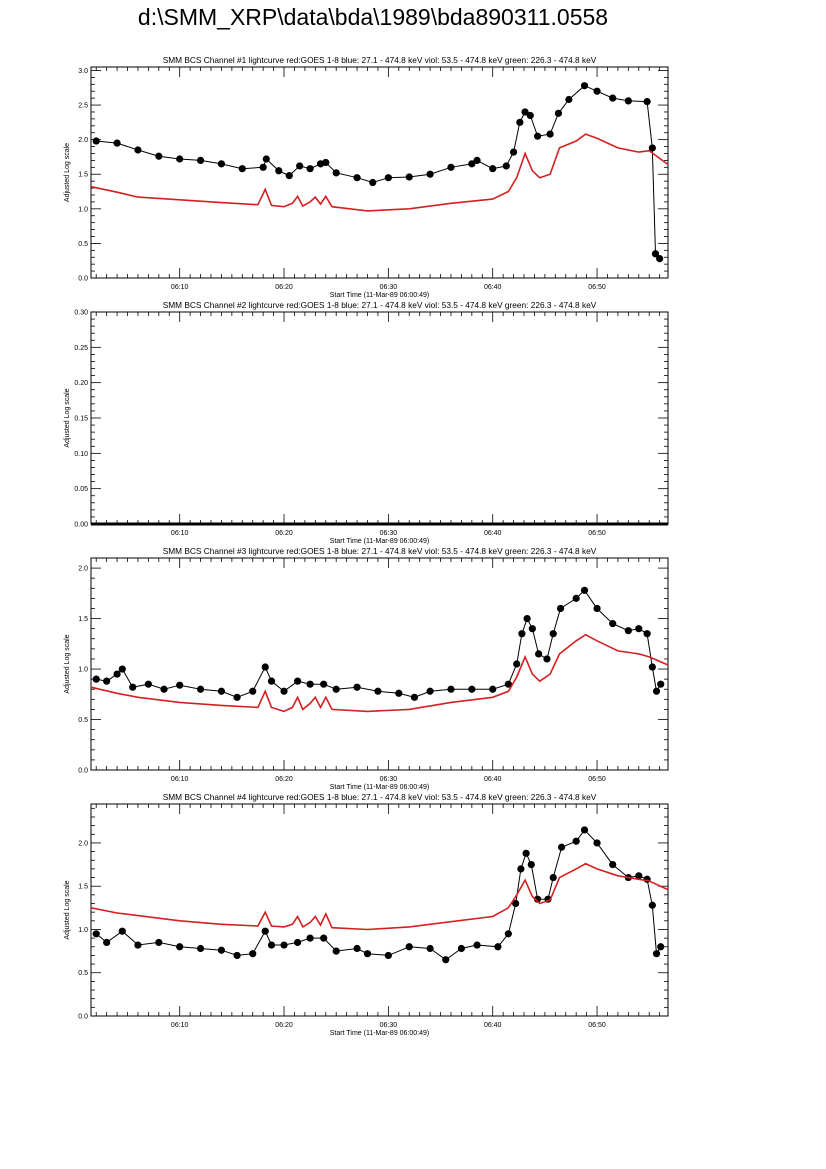 This screenshot has height=1169, width=826. Describe the element at coordinates (83, 670) in the screenshot. I see `y-tick-label: 1.0` at that location.